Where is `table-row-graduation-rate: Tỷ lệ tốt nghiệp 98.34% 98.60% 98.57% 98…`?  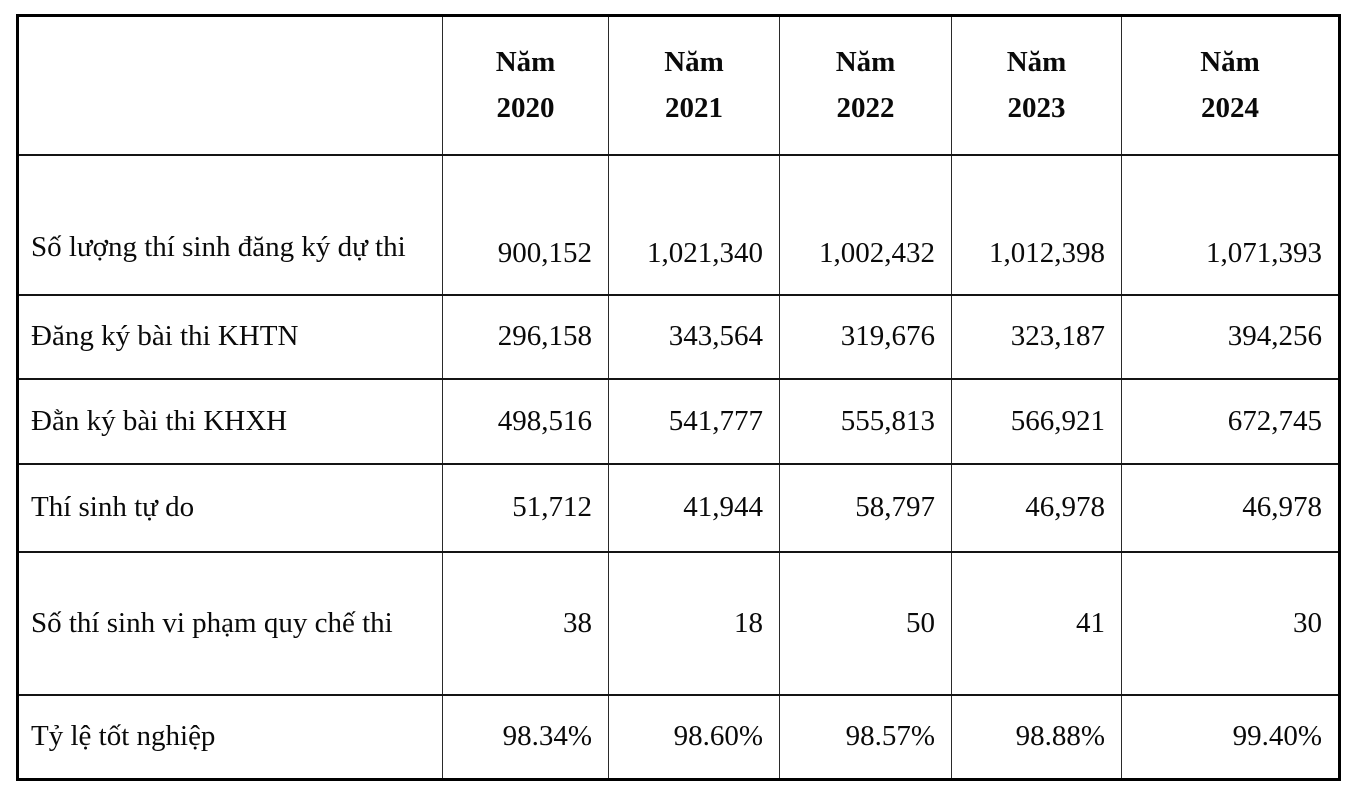
table-row-graduation-rate: Tỷ lệ tốt nghiệp 98.34% 98.60% 98.57% 98… is located at coordinates (678, 737).